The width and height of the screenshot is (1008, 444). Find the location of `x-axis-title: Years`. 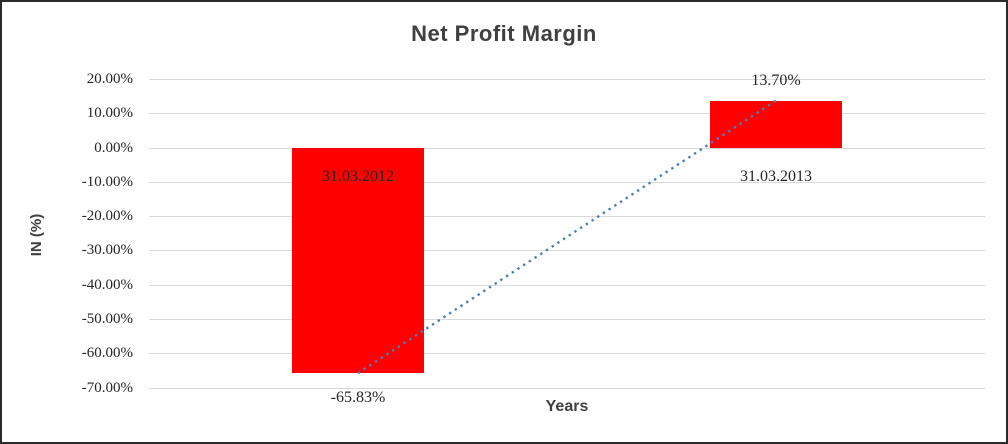

x-axis-title: Years is located at coordinates (567, 406).